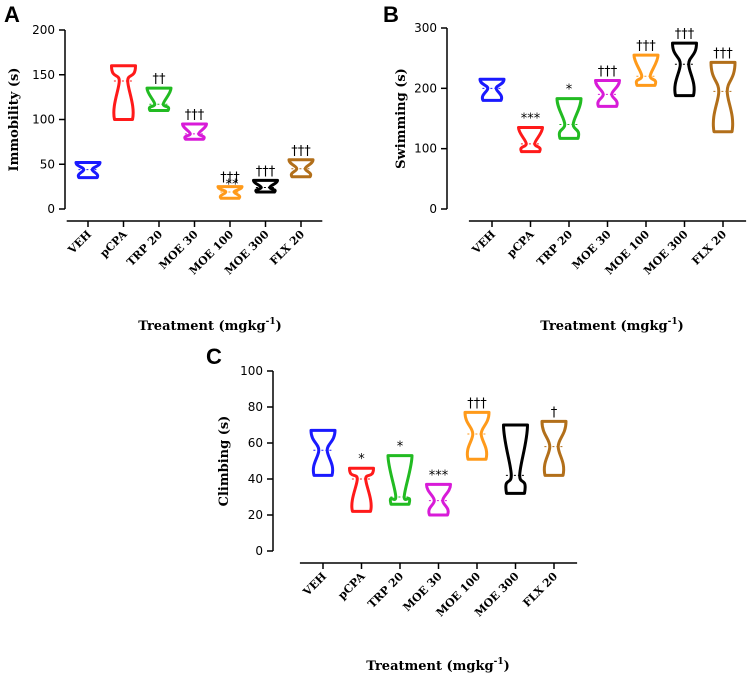 The height and width of the screenshot is (678, 754). Describe the element at coordinates (14, 120) in the screenshot. I see `y-axis-title: Immobility (s)` at that location.